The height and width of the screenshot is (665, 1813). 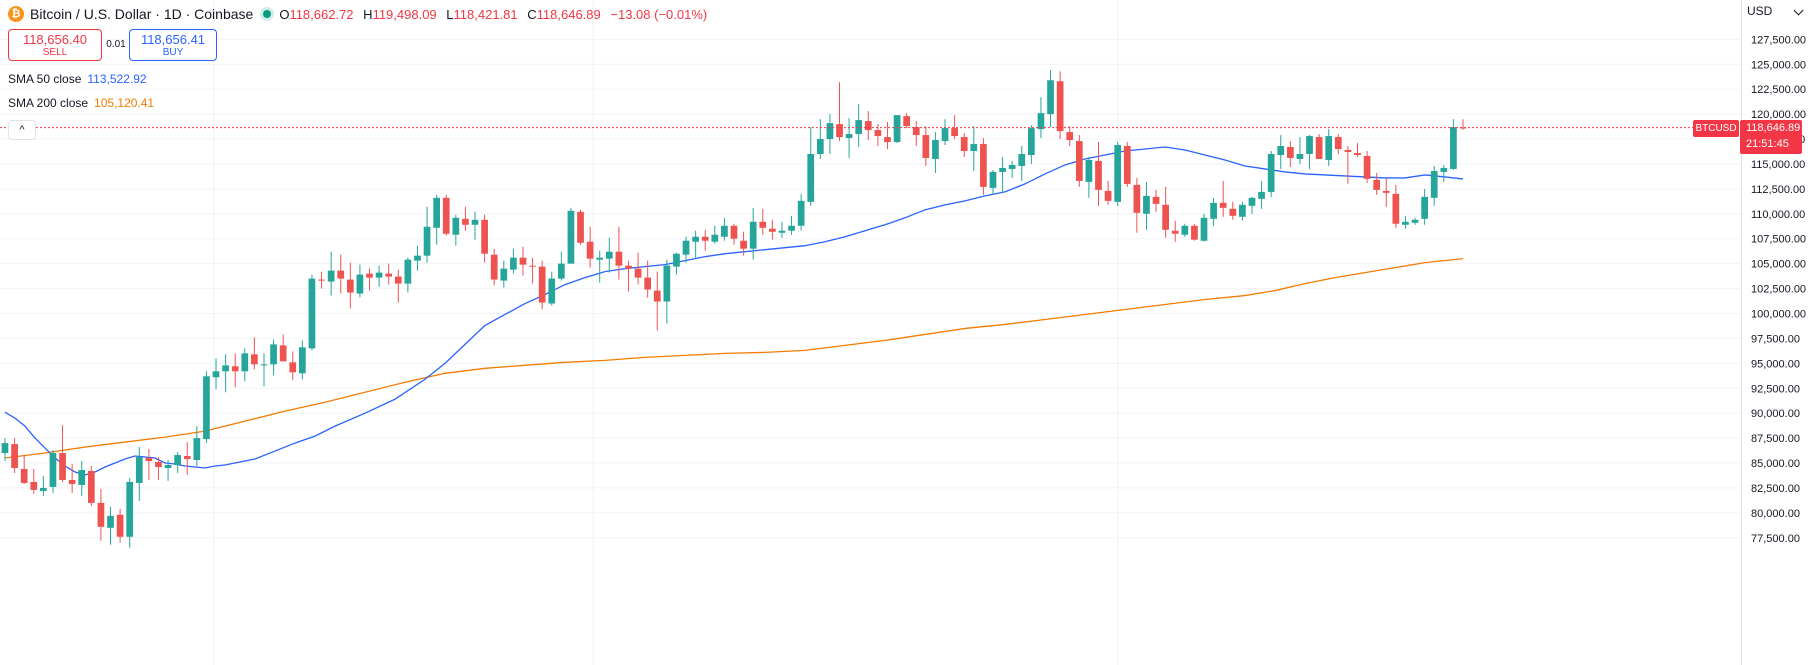 What do you see at coordinates (142, 14) in the screenshot?
I see `symbol-title: Bitcoin / U.S. Dollar · 1D · Coinbase` at bounding box center [142, 14].